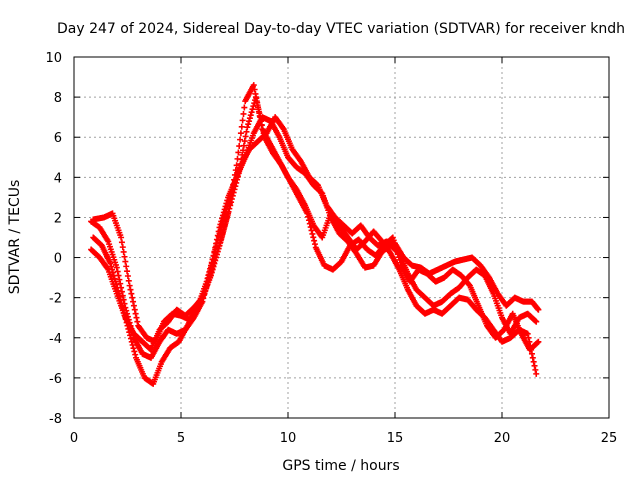  What do you see at coordinates (58, 98) in the screenshot?
I see `y-tick-label: 8` at bounding box center [58, 98].